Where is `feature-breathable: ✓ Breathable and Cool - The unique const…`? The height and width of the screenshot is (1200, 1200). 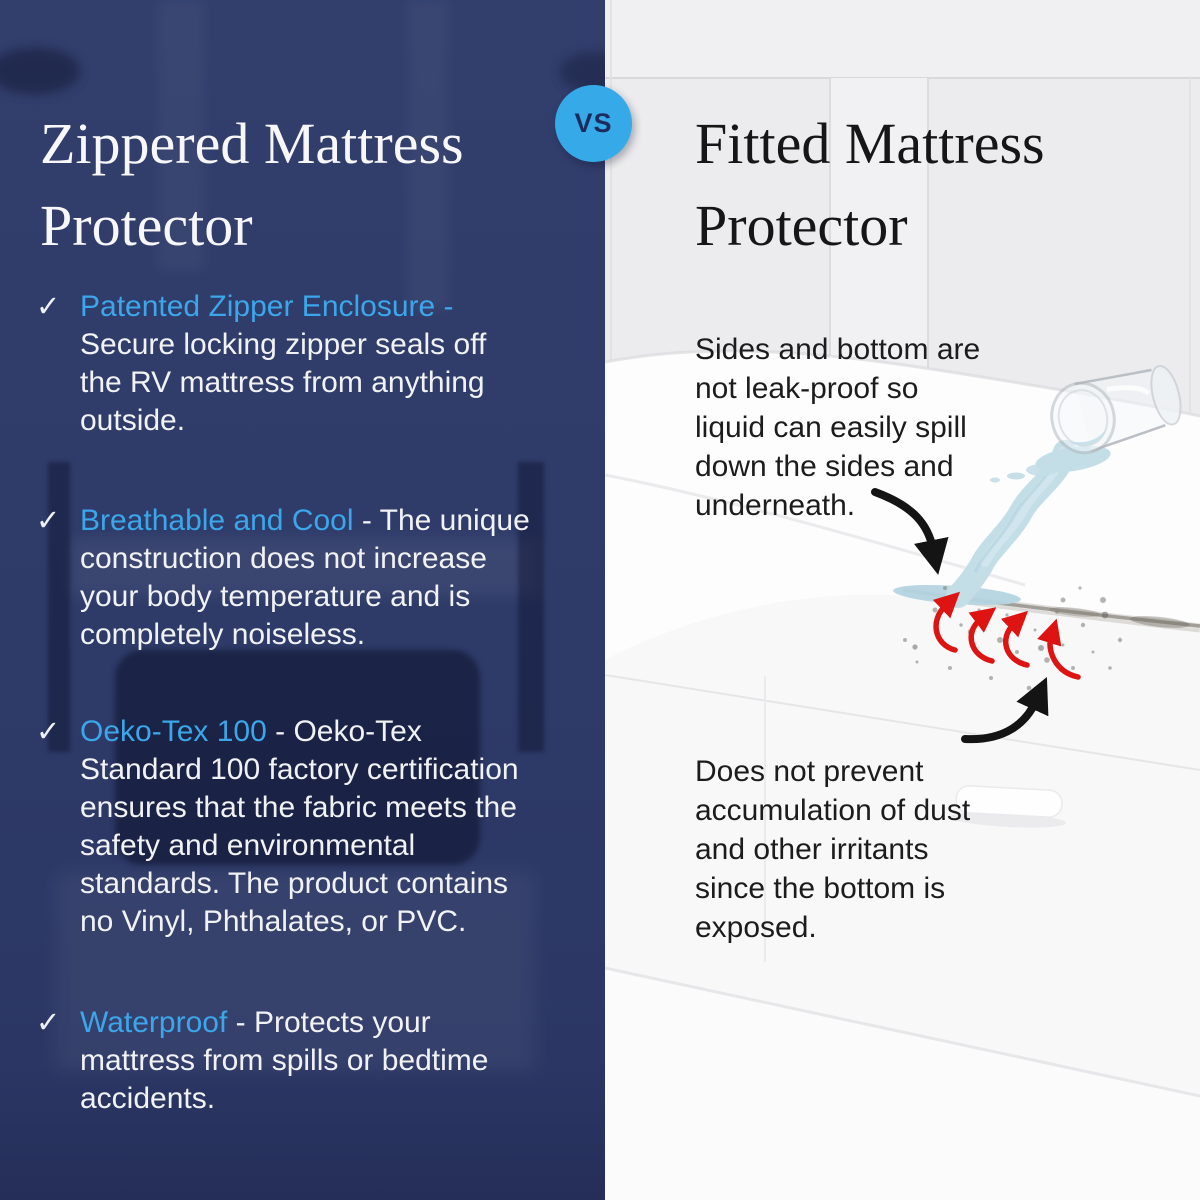
feature-breathable: ✓ Breathable and Cool - The unique const… is located at coordinates (308, 578).